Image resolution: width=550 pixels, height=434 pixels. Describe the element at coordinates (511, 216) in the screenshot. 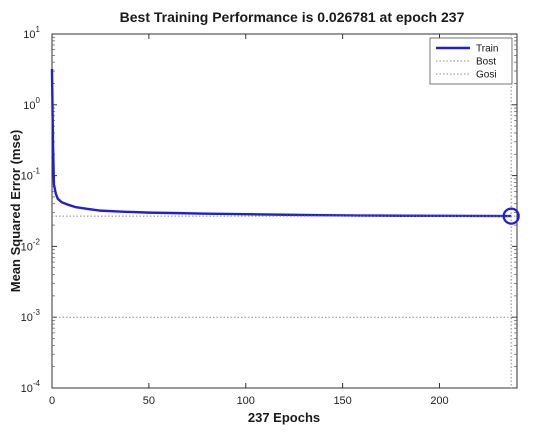

I see `best-point-marker` at that location.